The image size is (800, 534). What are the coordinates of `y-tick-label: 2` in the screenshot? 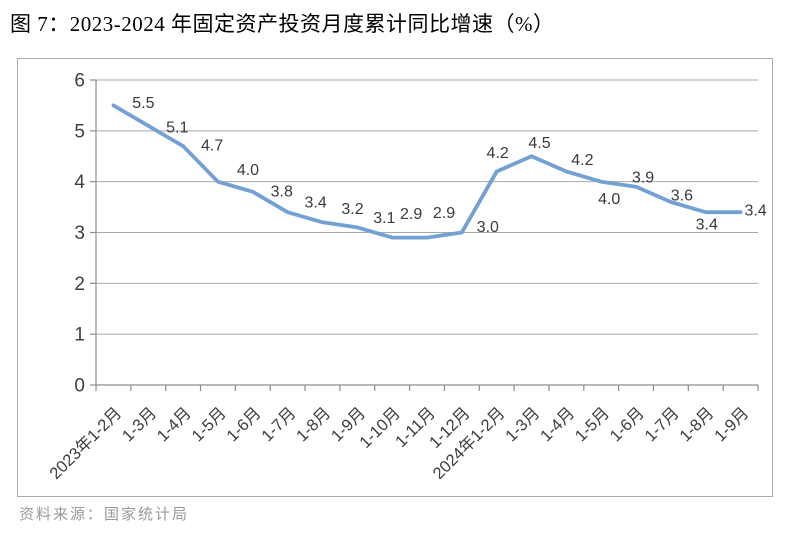 It's located at (79, 284).